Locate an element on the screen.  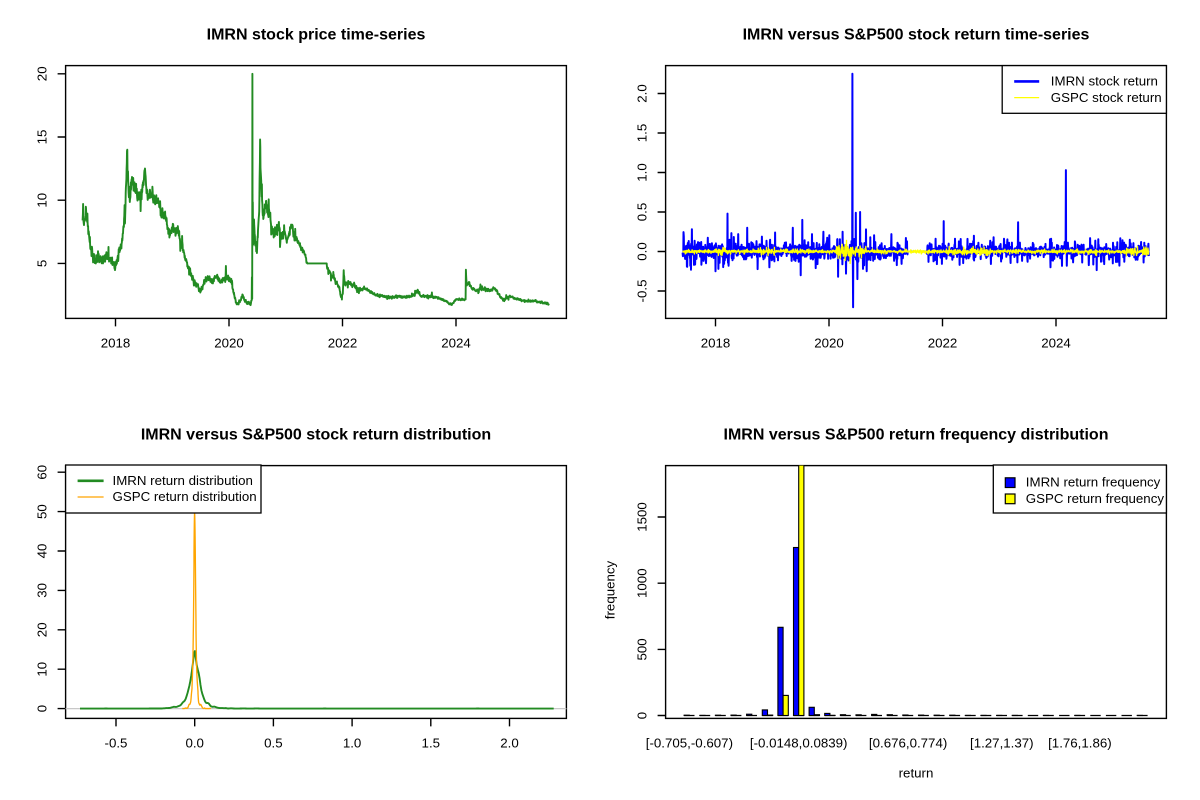
svg-text: [-0.705,-0.607) is located at coordinates (689, 742).